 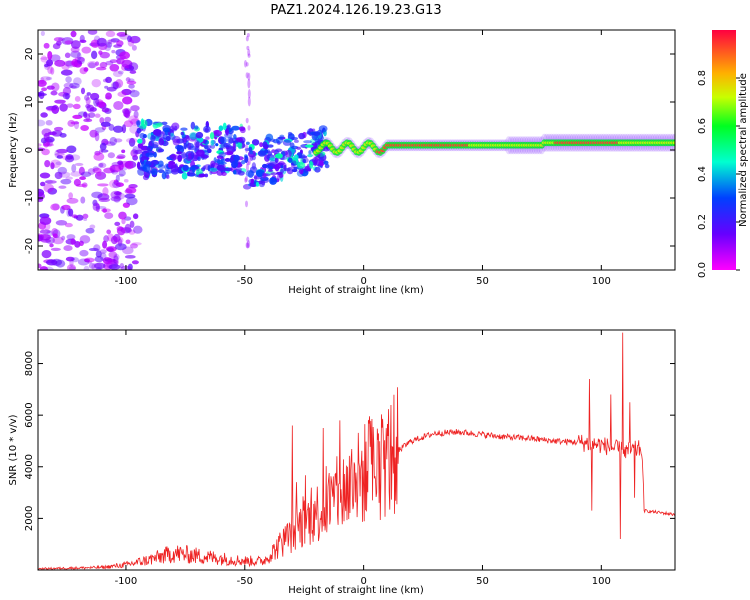 I want to click on figure-title: PAZ1.2024.126.19.23.G13, so click(x=355, y=10).